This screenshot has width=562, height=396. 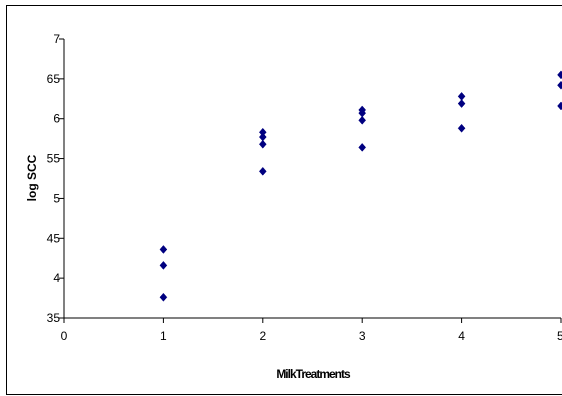 I want to click on y-tick-label: 55, so click(x=54, y=159).